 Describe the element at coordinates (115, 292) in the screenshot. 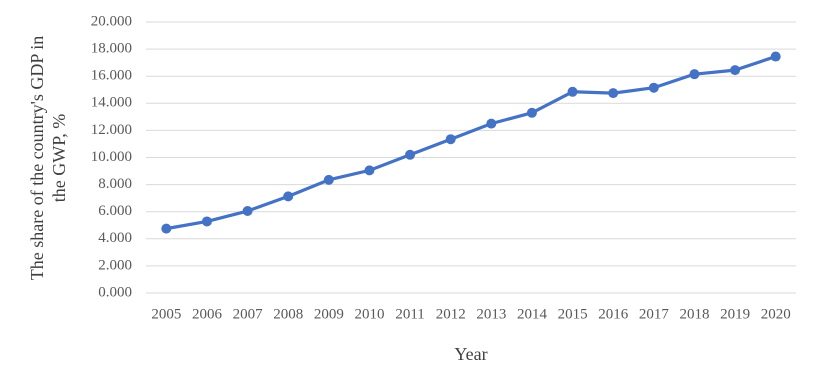

I see `y-tick-label: 0.000` at that location.